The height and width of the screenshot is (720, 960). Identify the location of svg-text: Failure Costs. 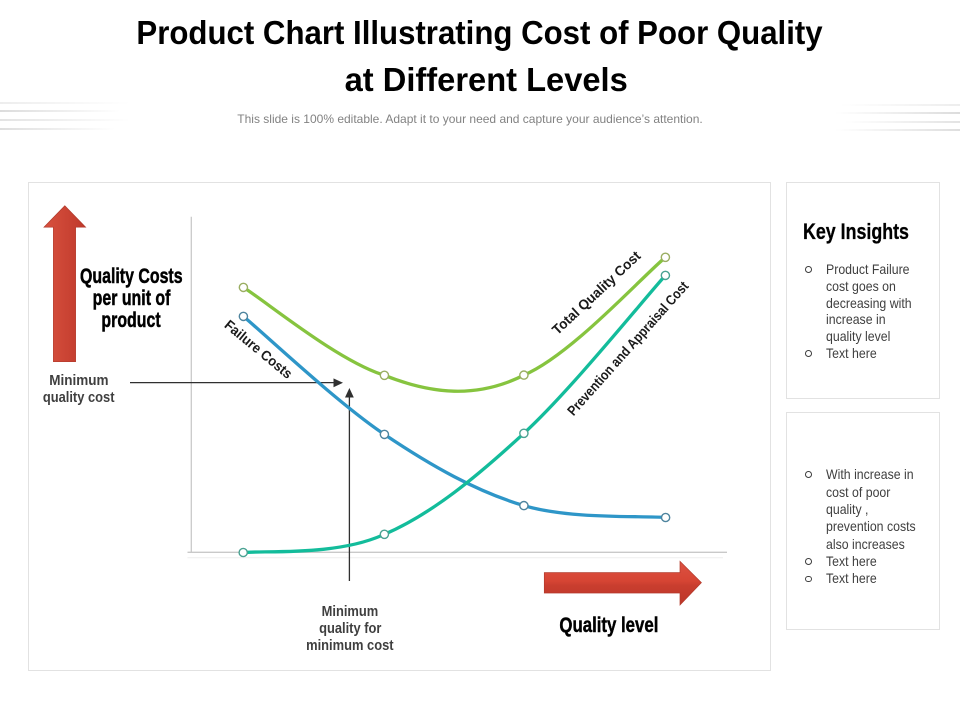
(259, 348).